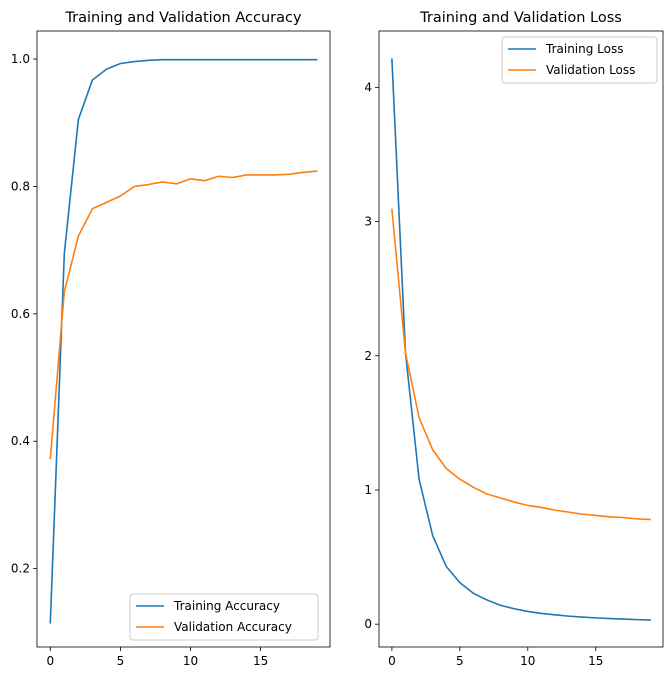 The image size is (671, 685). What do you see at coordinates (584, 49) in the screenshot?
I see `legend-label: Training Loss` at bounding box center [584, 49].